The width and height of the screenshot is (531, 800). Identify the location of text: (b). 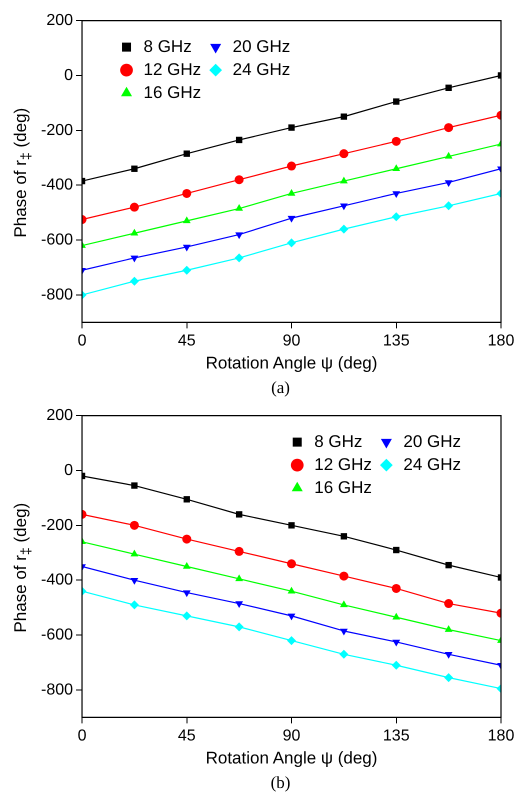
(280, 782).